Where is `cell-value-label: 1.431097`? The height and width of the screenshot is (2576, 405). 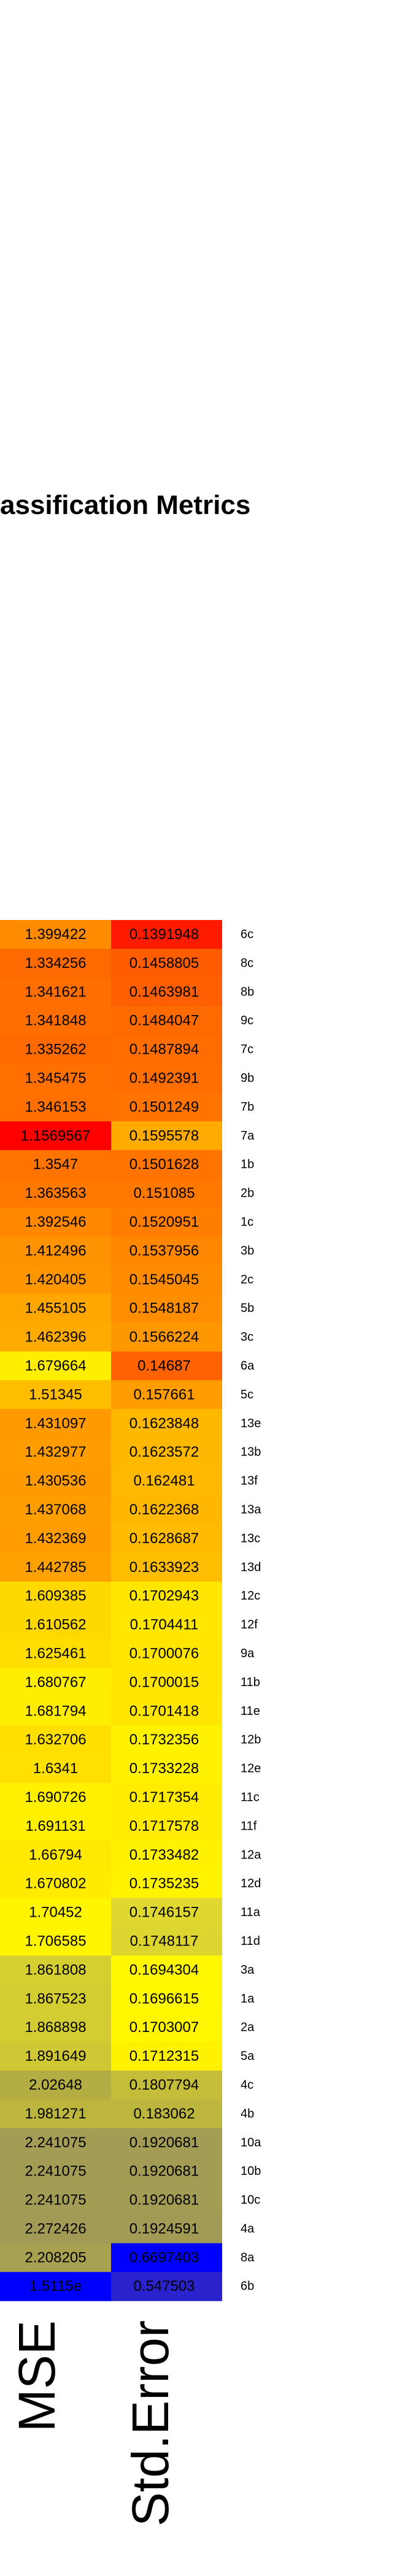 cell-value-label: 1.431097 is located at coordinates (55, 1423).